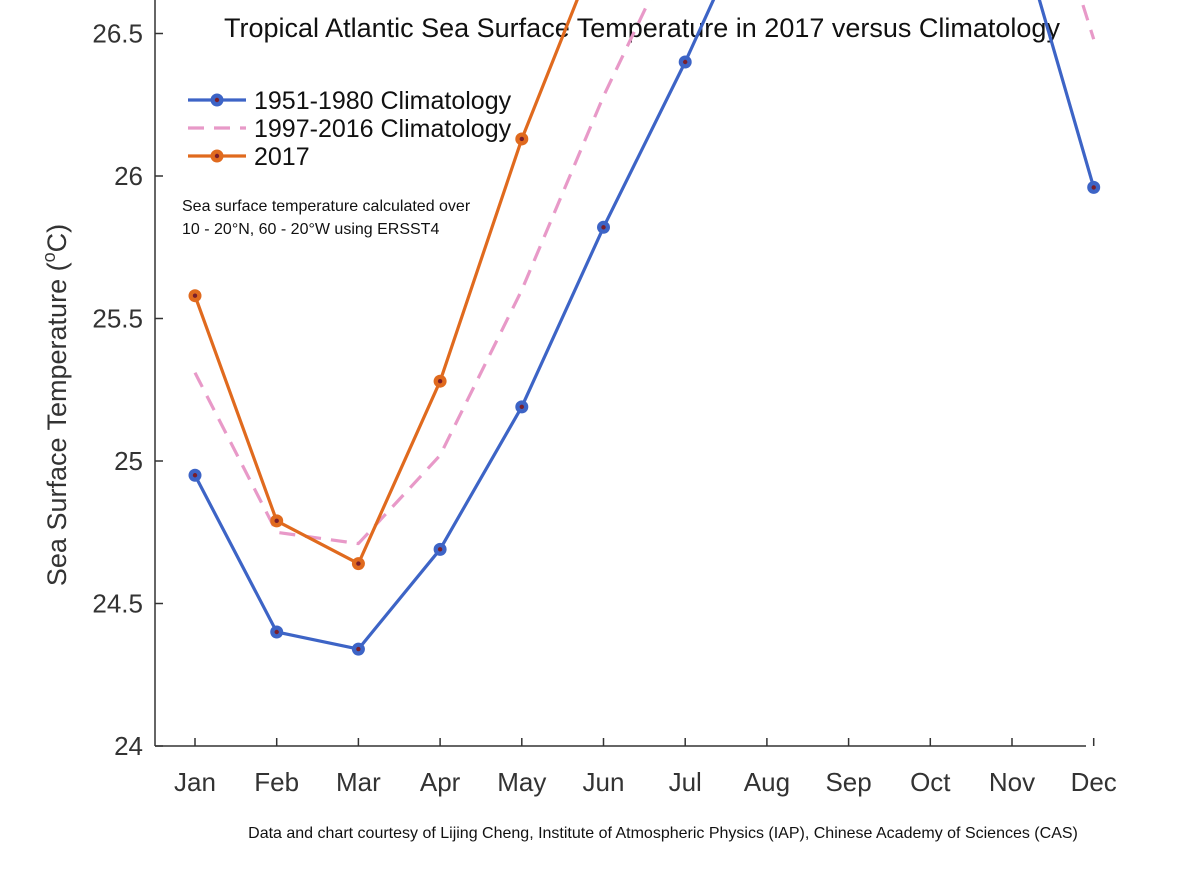  What do you see at coordinates (117, 604) in the screenshot?
I see `y-tick-label: 24.5` at bounding box center [117, 604].